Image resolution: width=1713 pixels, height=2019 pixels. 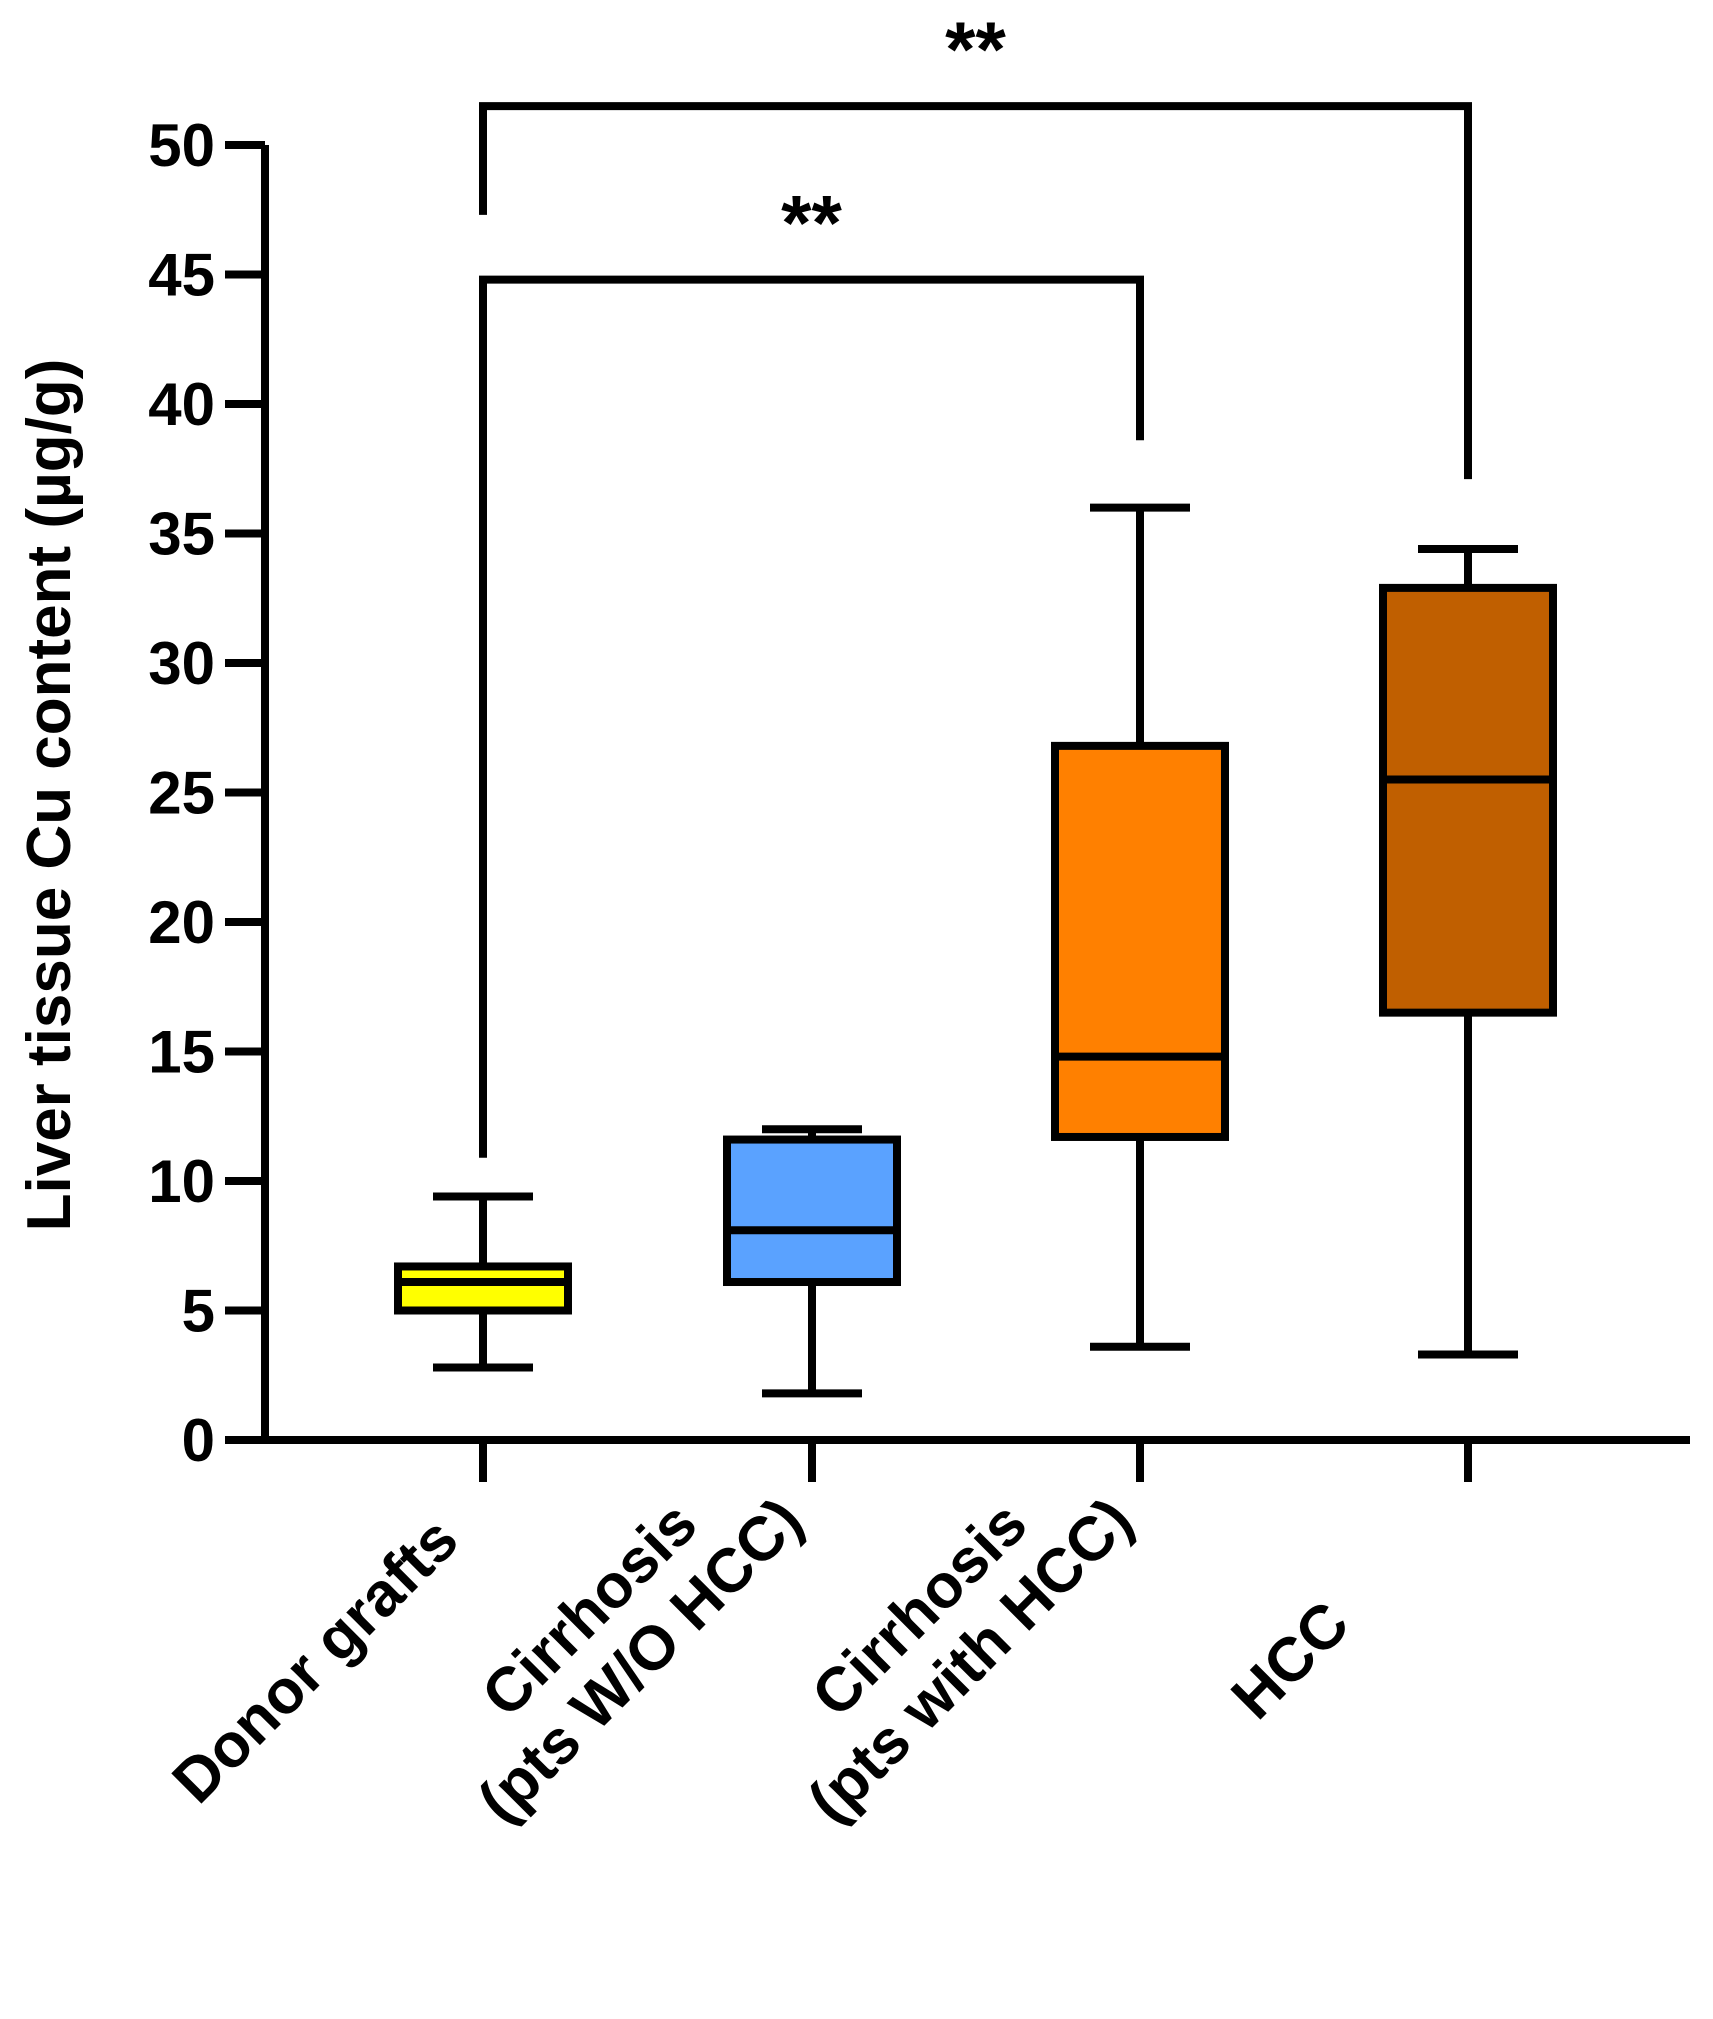 I want to click on category-label: HCC, so click(x=1291, y=1661).